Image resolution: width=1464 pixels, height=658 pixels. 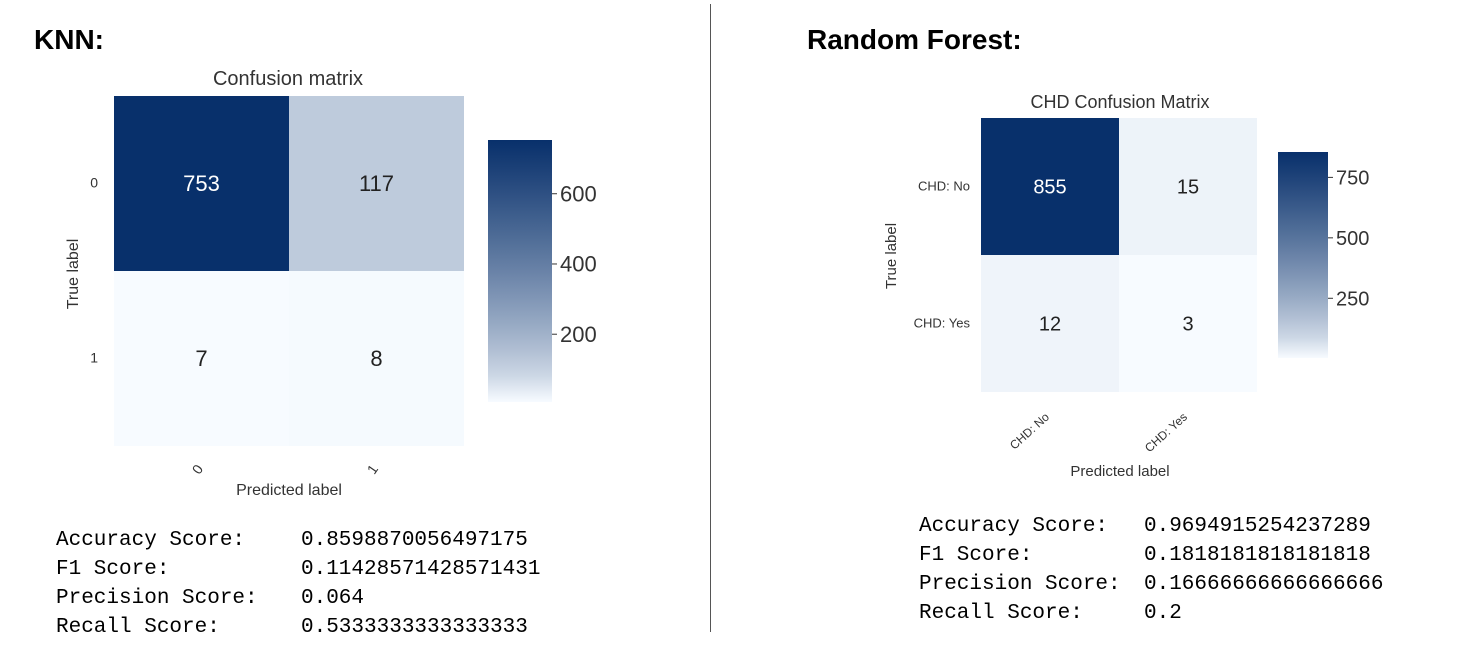 I want to click on chart1-cell-label-1-1: 3, so click(x=1187, y=325).